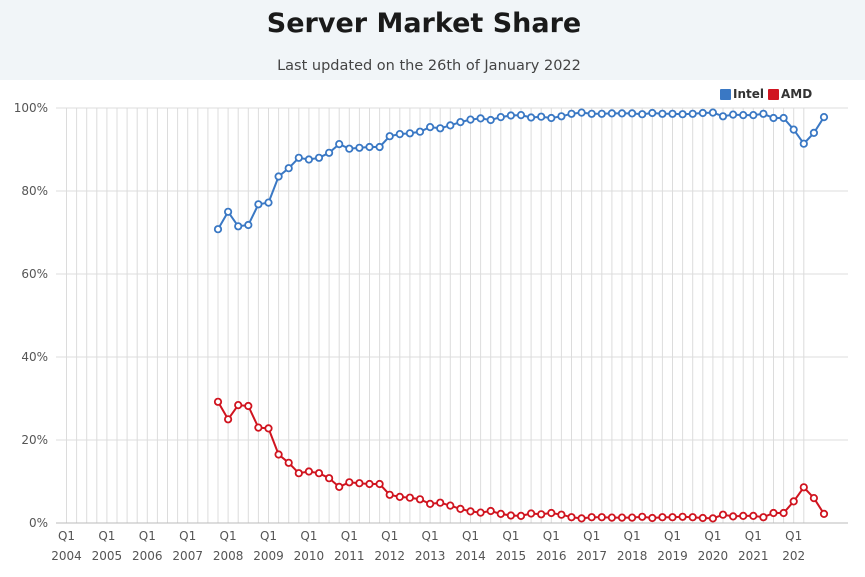  Describe the element at coordinates (742, 94) in the screenshot. I see `legend-item-intel: Intel` at that location.